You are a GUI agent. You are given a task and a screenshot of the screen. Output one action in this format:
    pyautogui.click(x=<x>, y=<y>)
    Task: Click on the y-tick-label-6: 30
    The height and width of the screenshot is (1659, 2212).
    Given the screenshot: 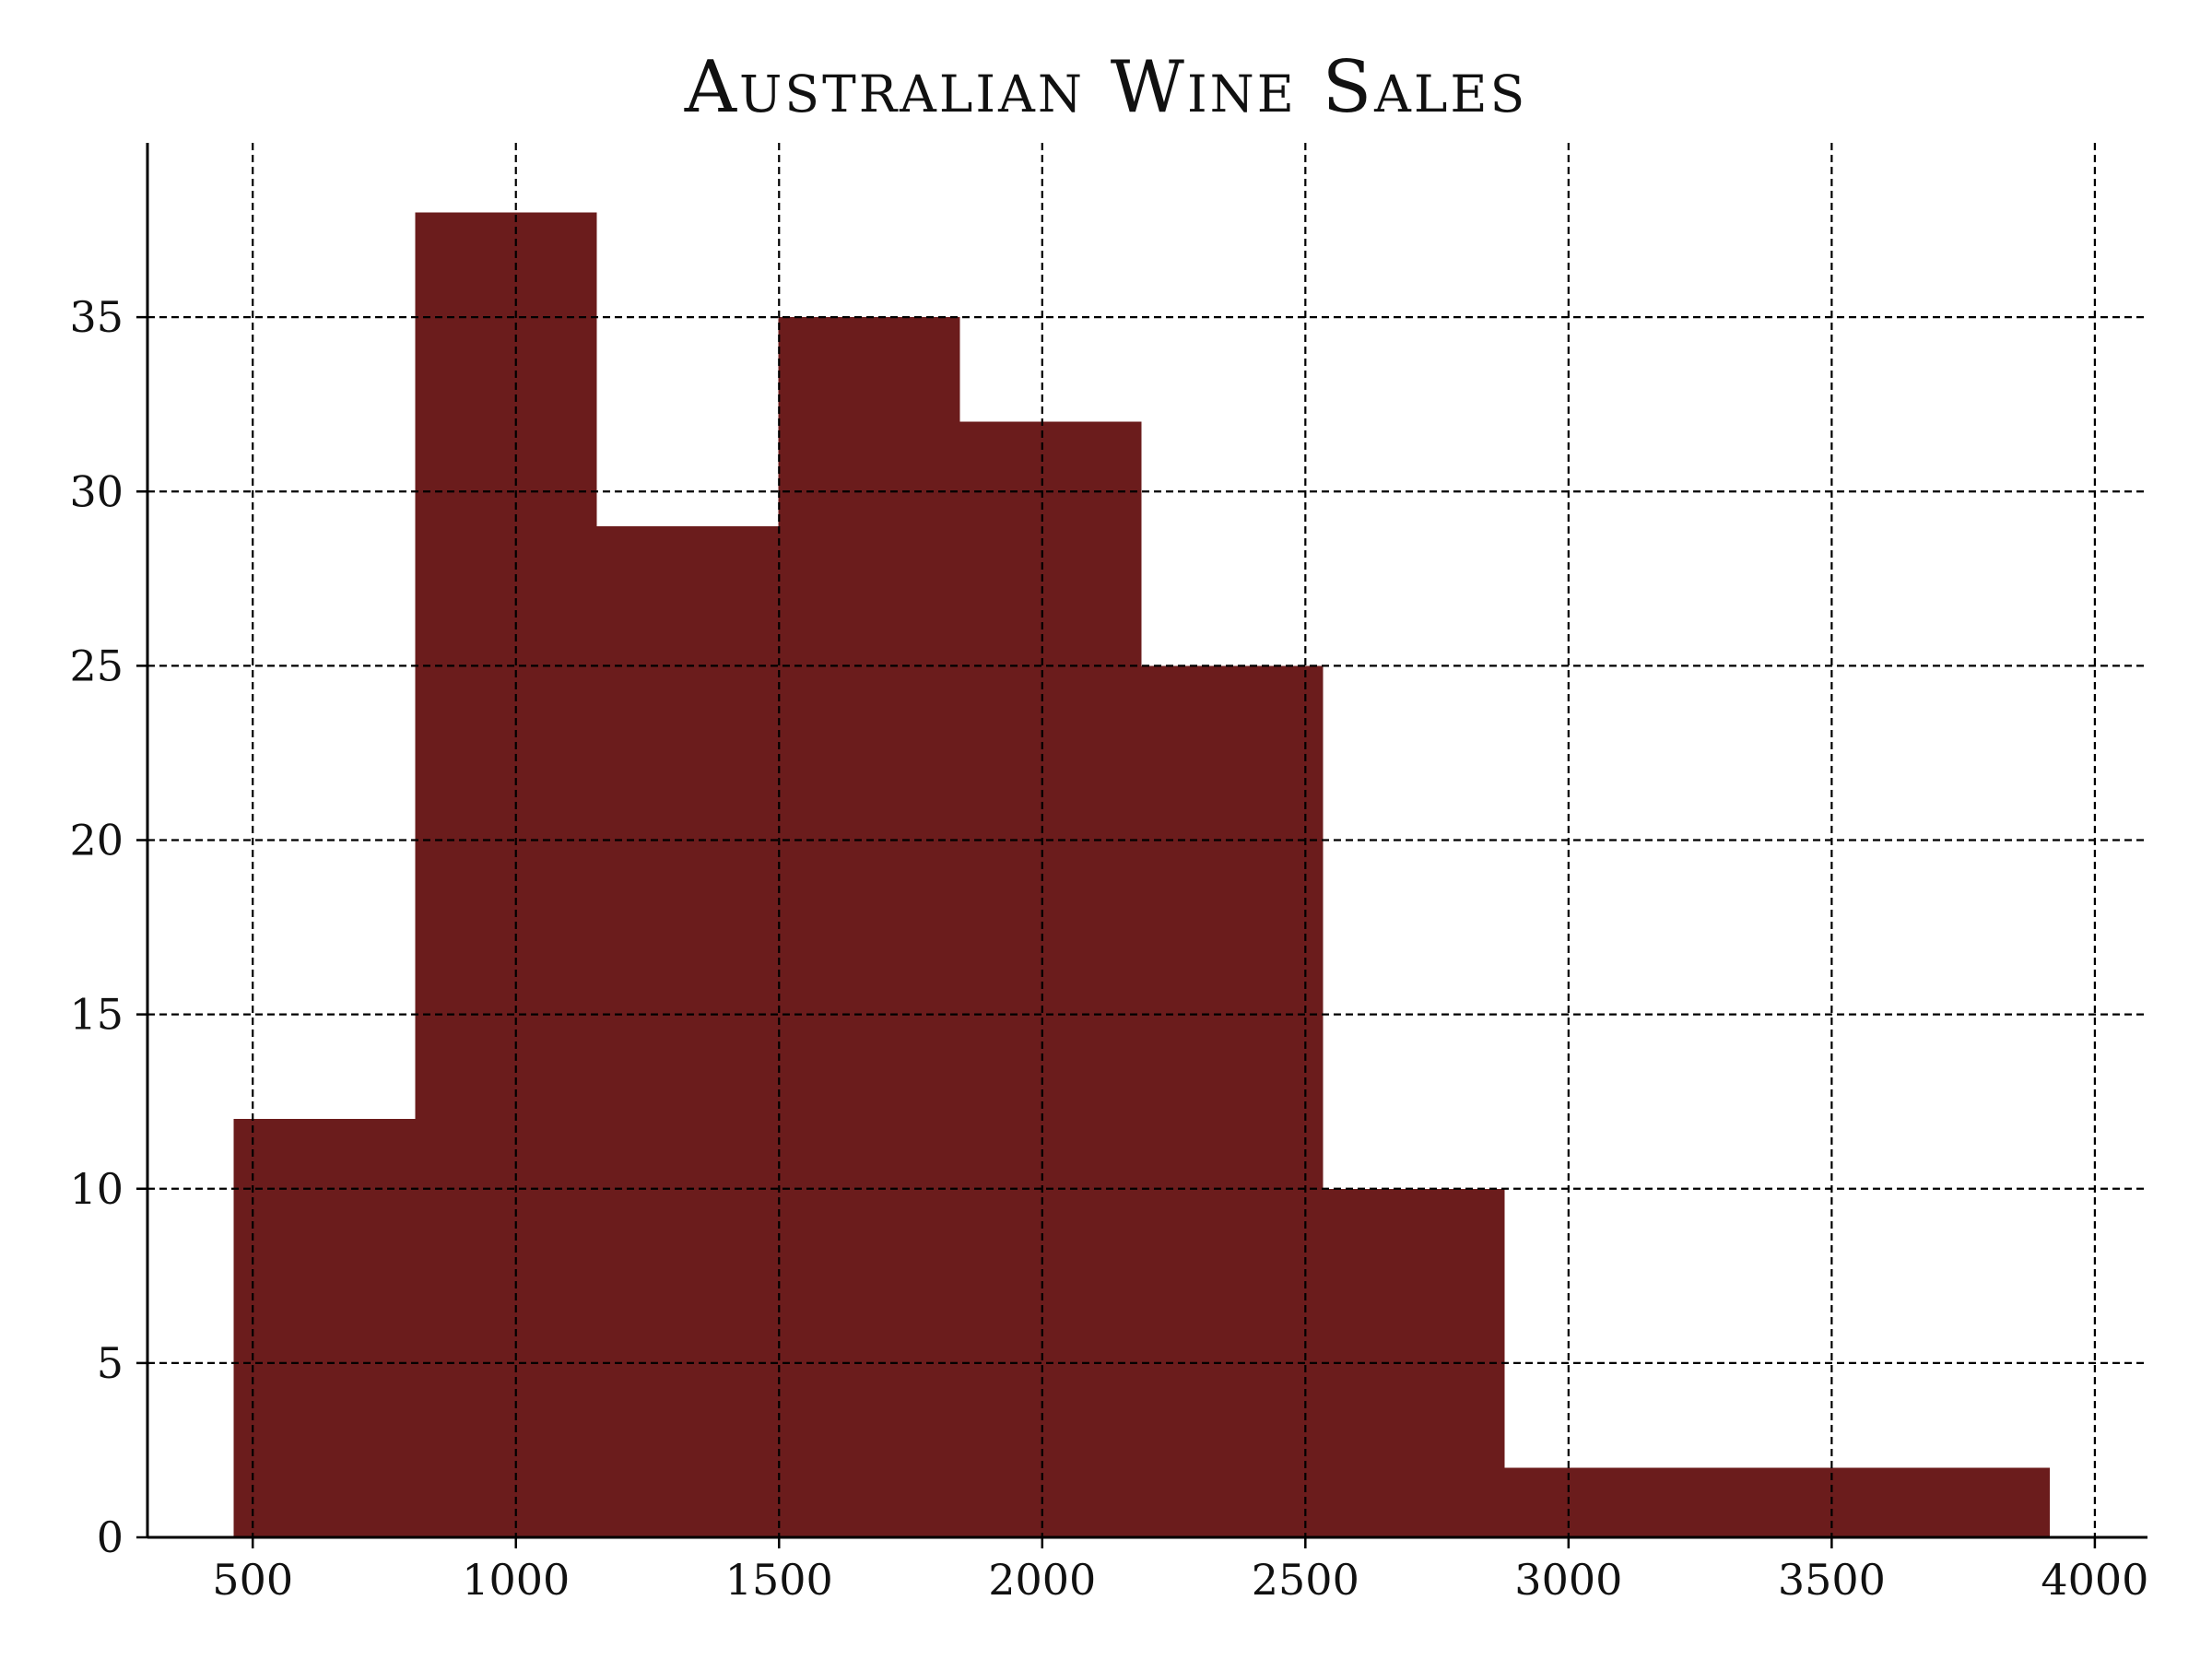 What is the action you would take?
    pyautogui.click(x=96, y=491)
    